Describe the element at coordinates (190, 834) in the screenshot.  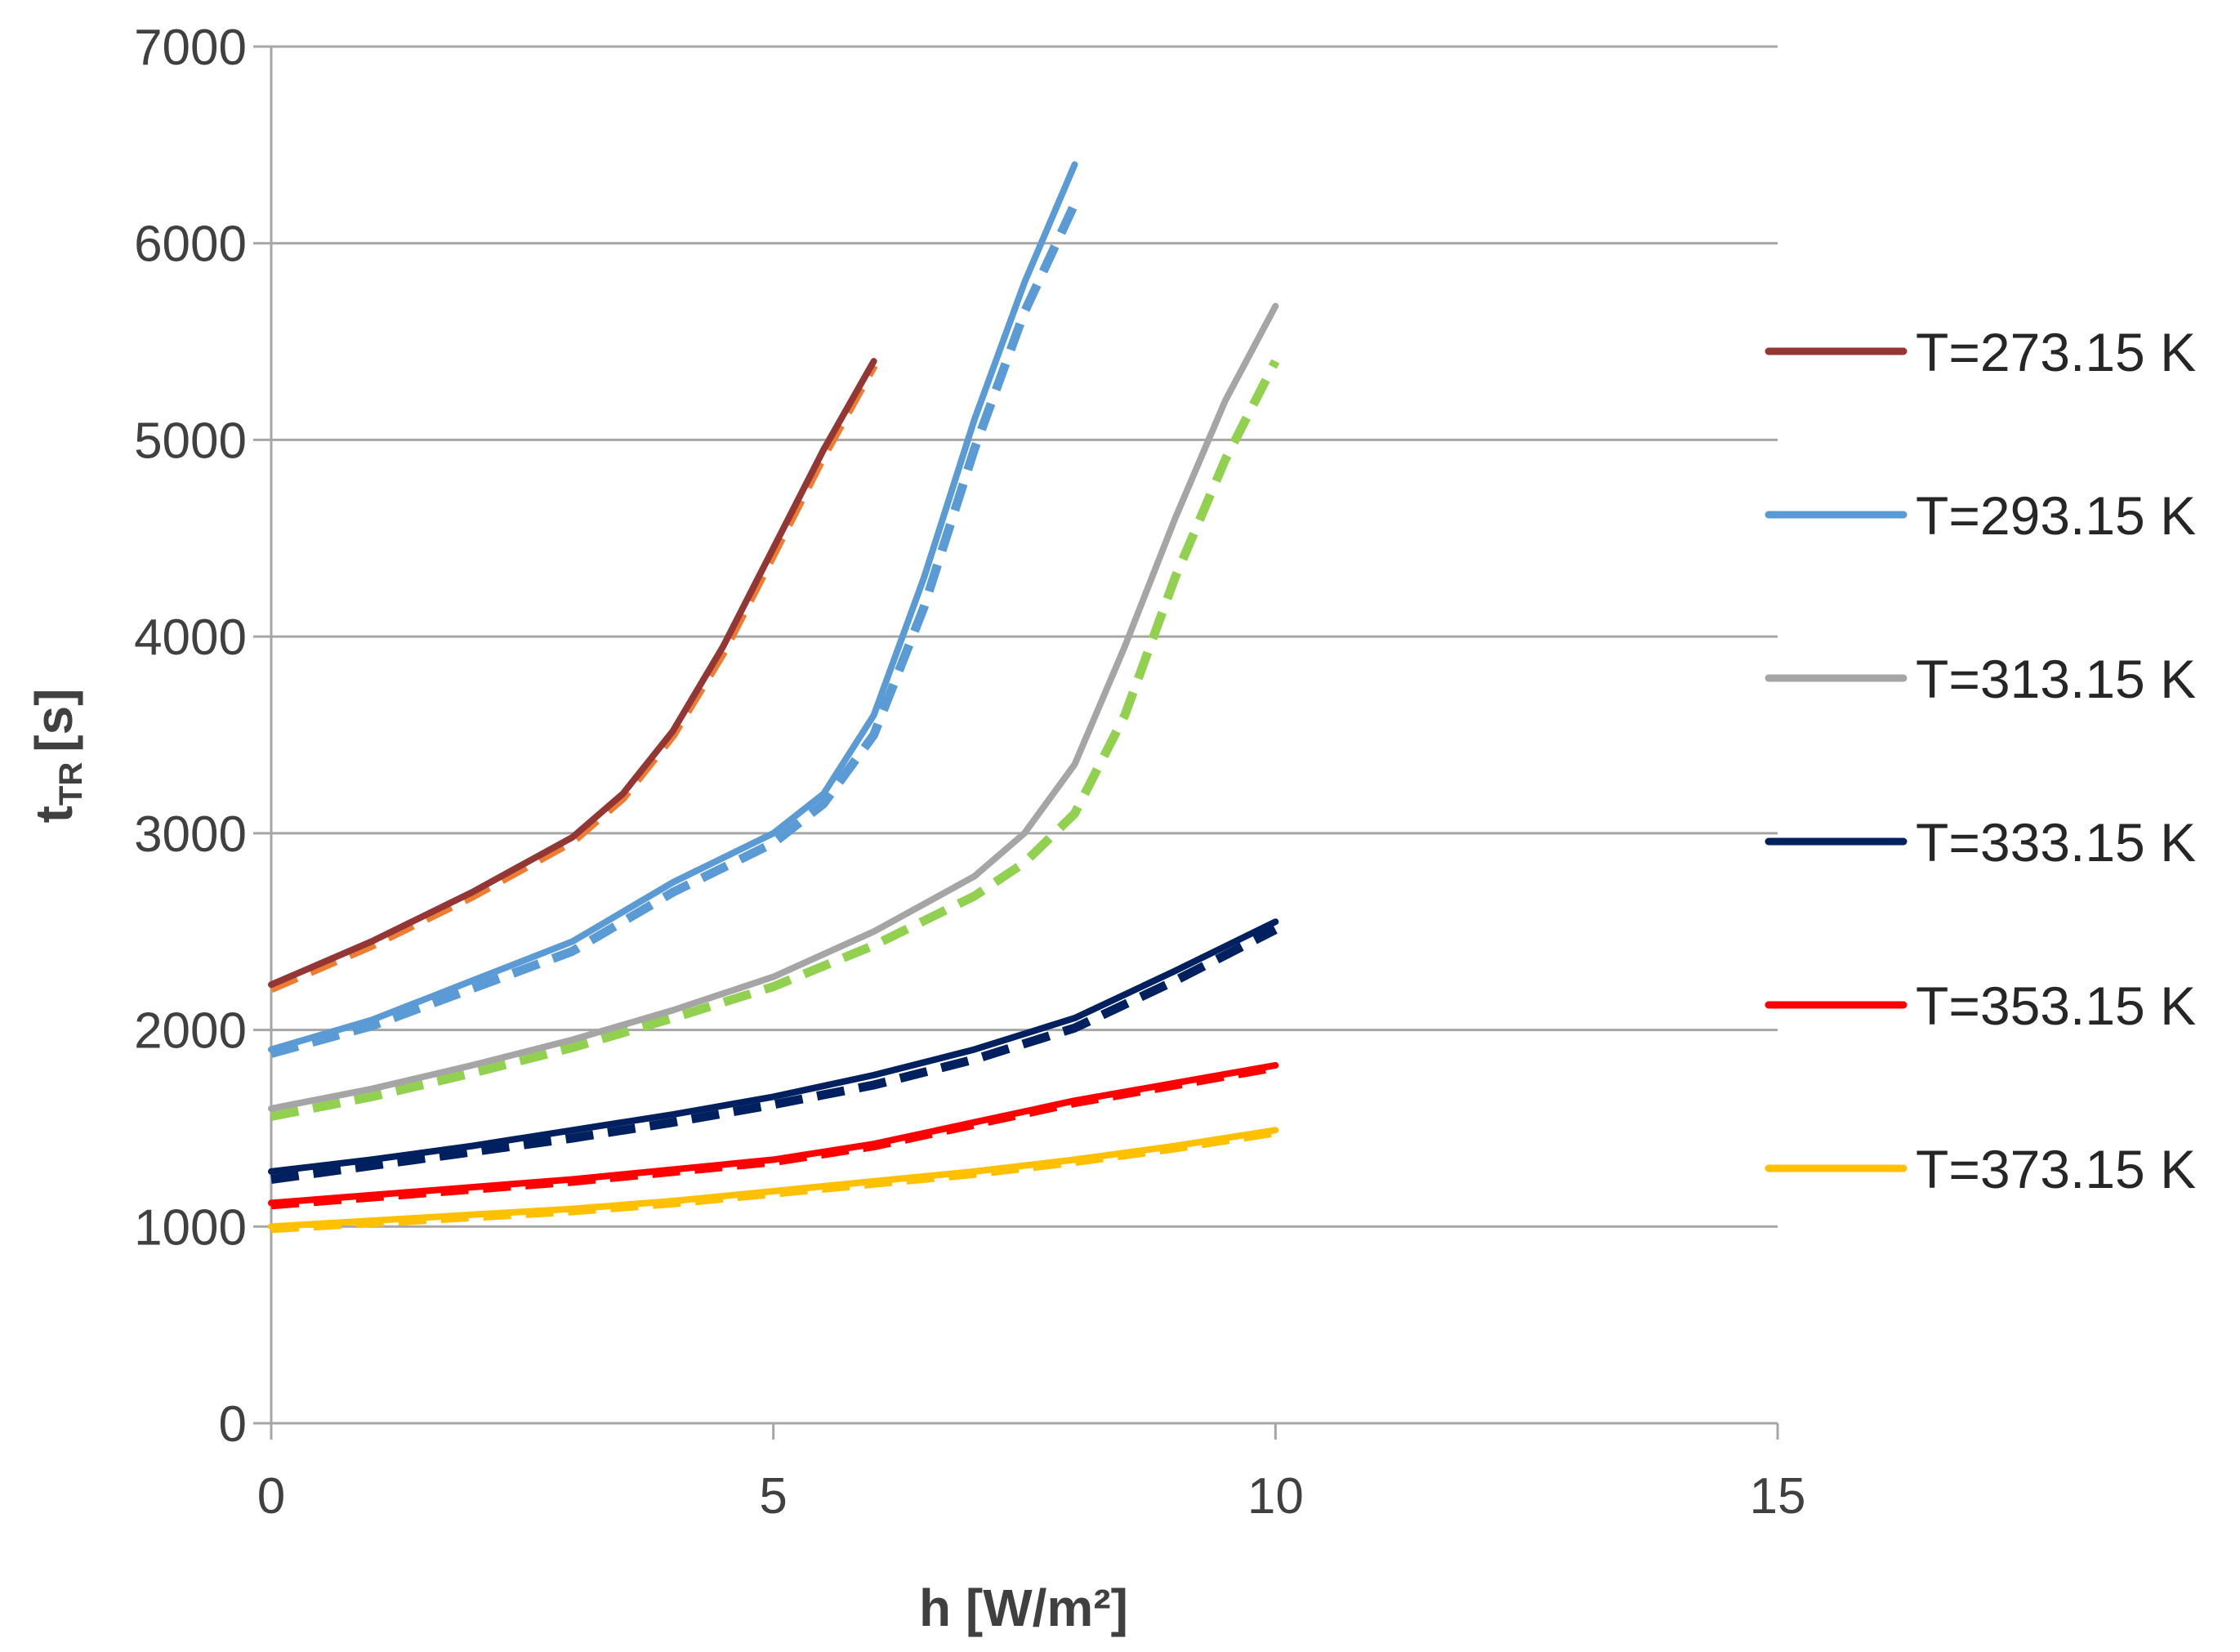
I see `y-tick-label: 3000` at that location.